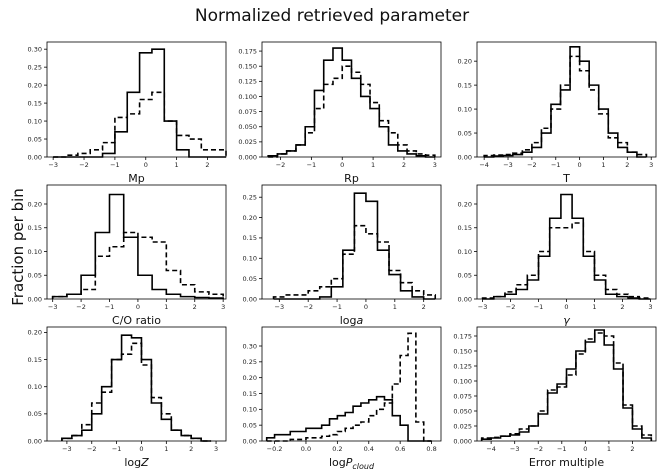  I want to click on panel-6: −3 −2 −1 0 1 2 3 0.00 0.05 0.10 0.15 0.20 γ, so click(557, 255).